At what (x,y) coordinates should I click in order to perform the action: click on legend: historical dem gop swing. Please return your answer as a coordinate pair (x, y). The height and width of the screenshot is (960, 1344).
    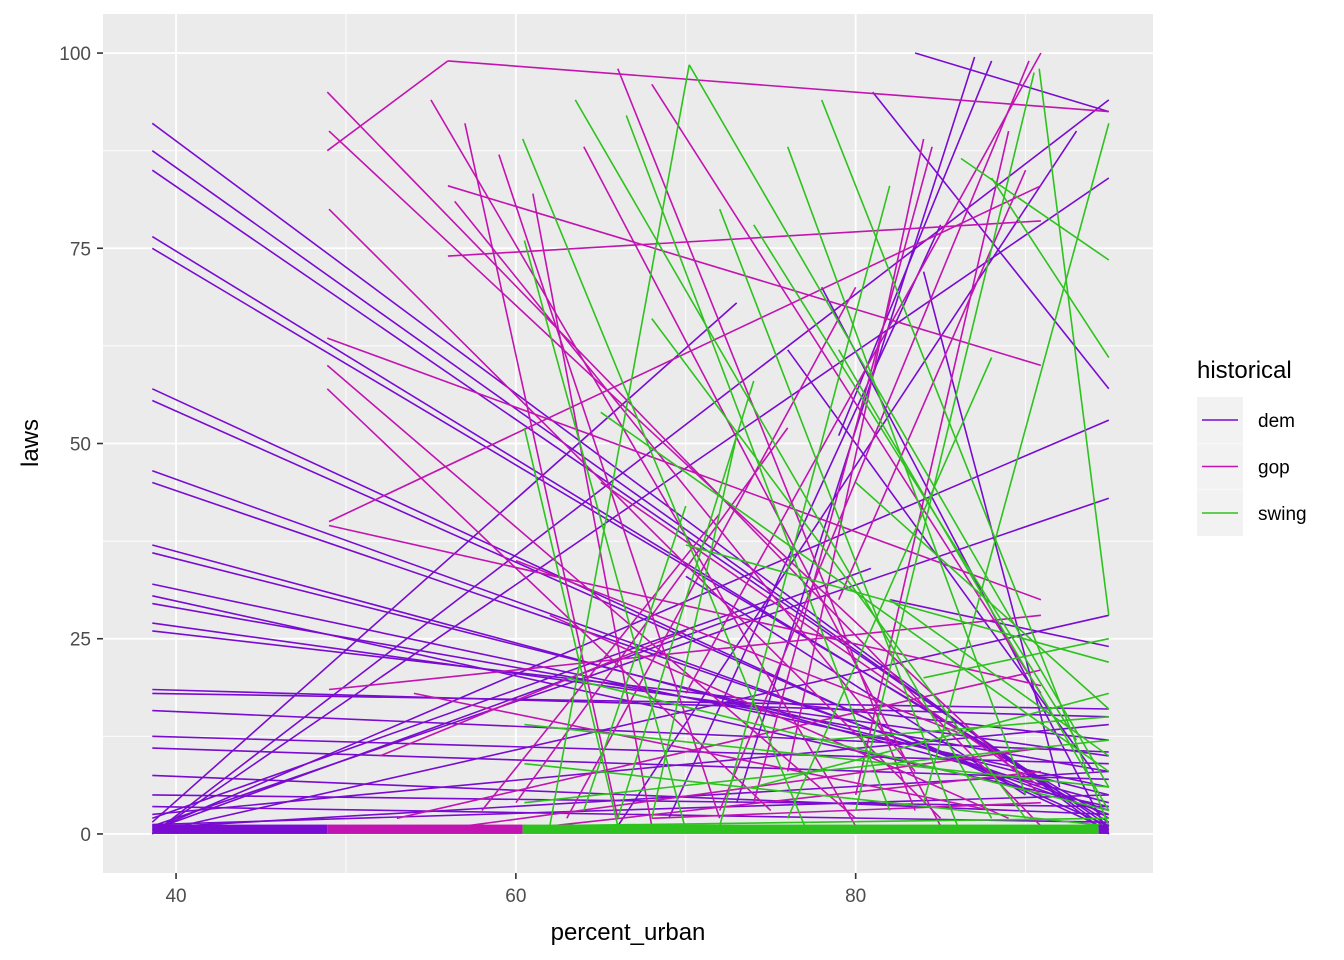
    Looking at the image, I should click on (1252, 446).